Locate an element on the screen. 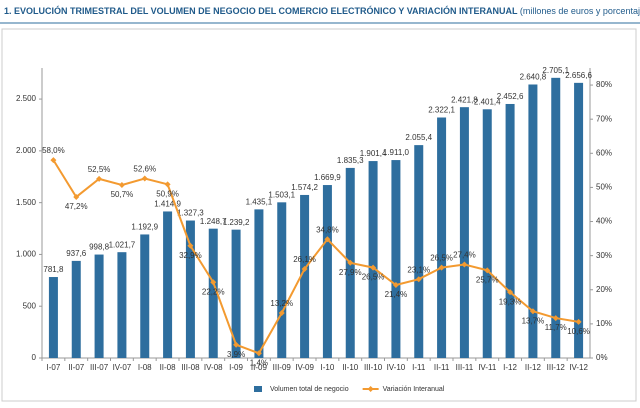 The image size is (640, 408). line-value-label: 22,2% is located at coordinates (213, 291).